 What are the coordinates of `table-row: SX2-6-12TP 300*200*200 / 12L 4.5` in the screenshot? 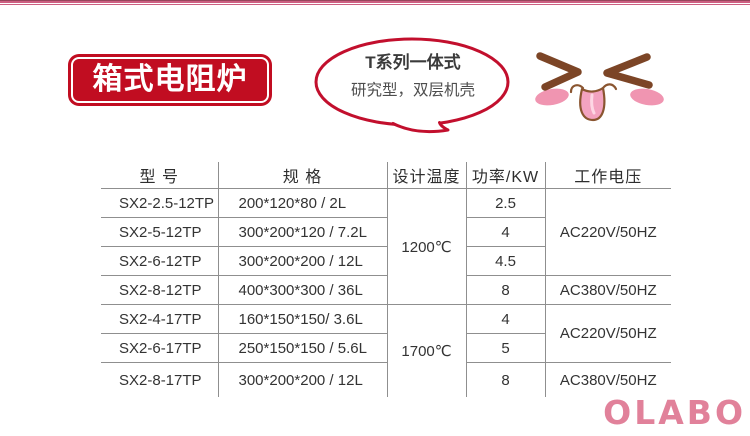 It's located at (386, 261).